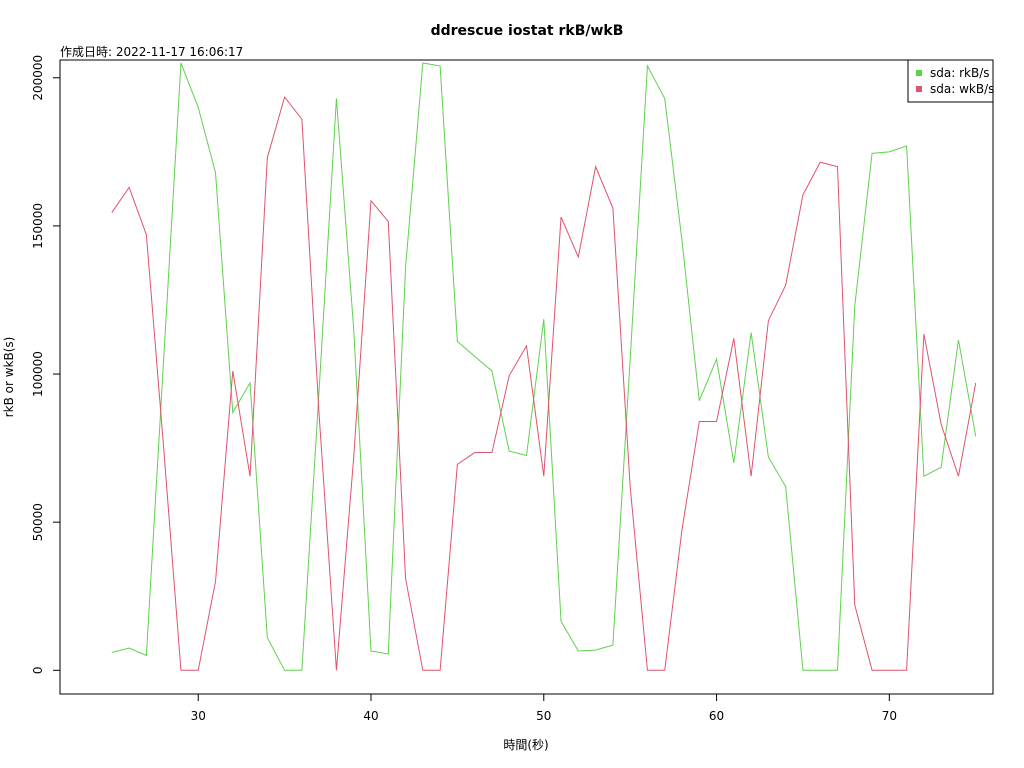 Image resolution: width=1024 pixels, height=768 pixels. I want to click on x-axis: 30 40 50 60 70, so click(544, 708).